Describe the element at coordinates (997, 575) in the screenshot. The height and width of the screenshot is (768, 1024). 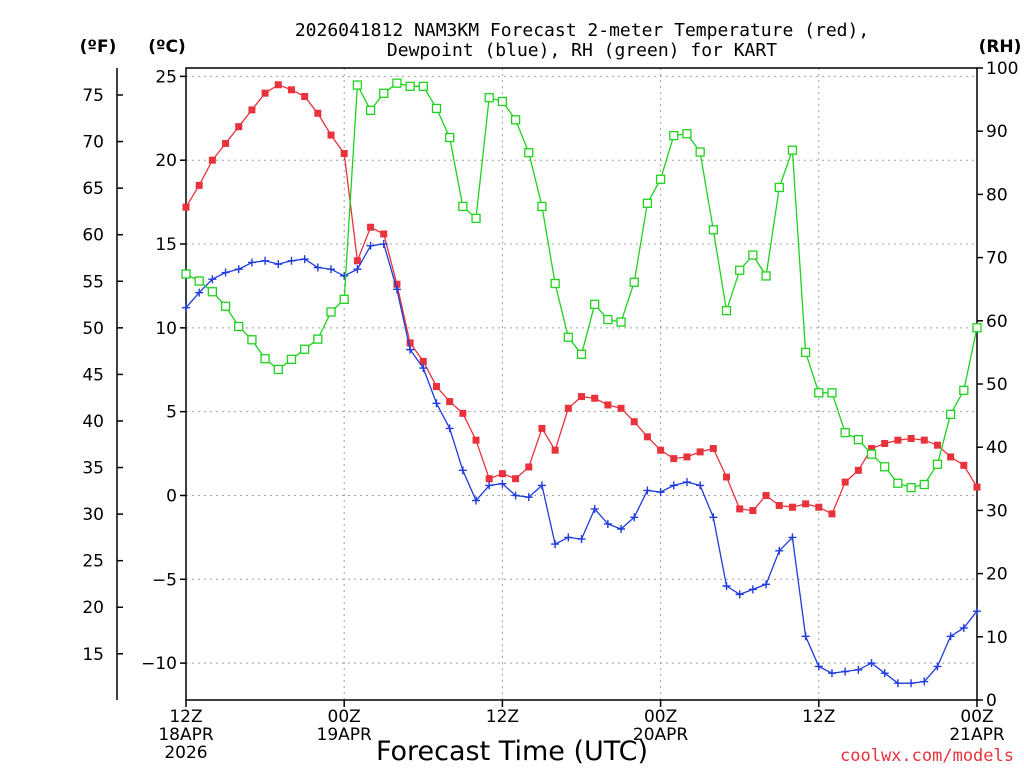
I see `rh-tick-label: 20` at that location.